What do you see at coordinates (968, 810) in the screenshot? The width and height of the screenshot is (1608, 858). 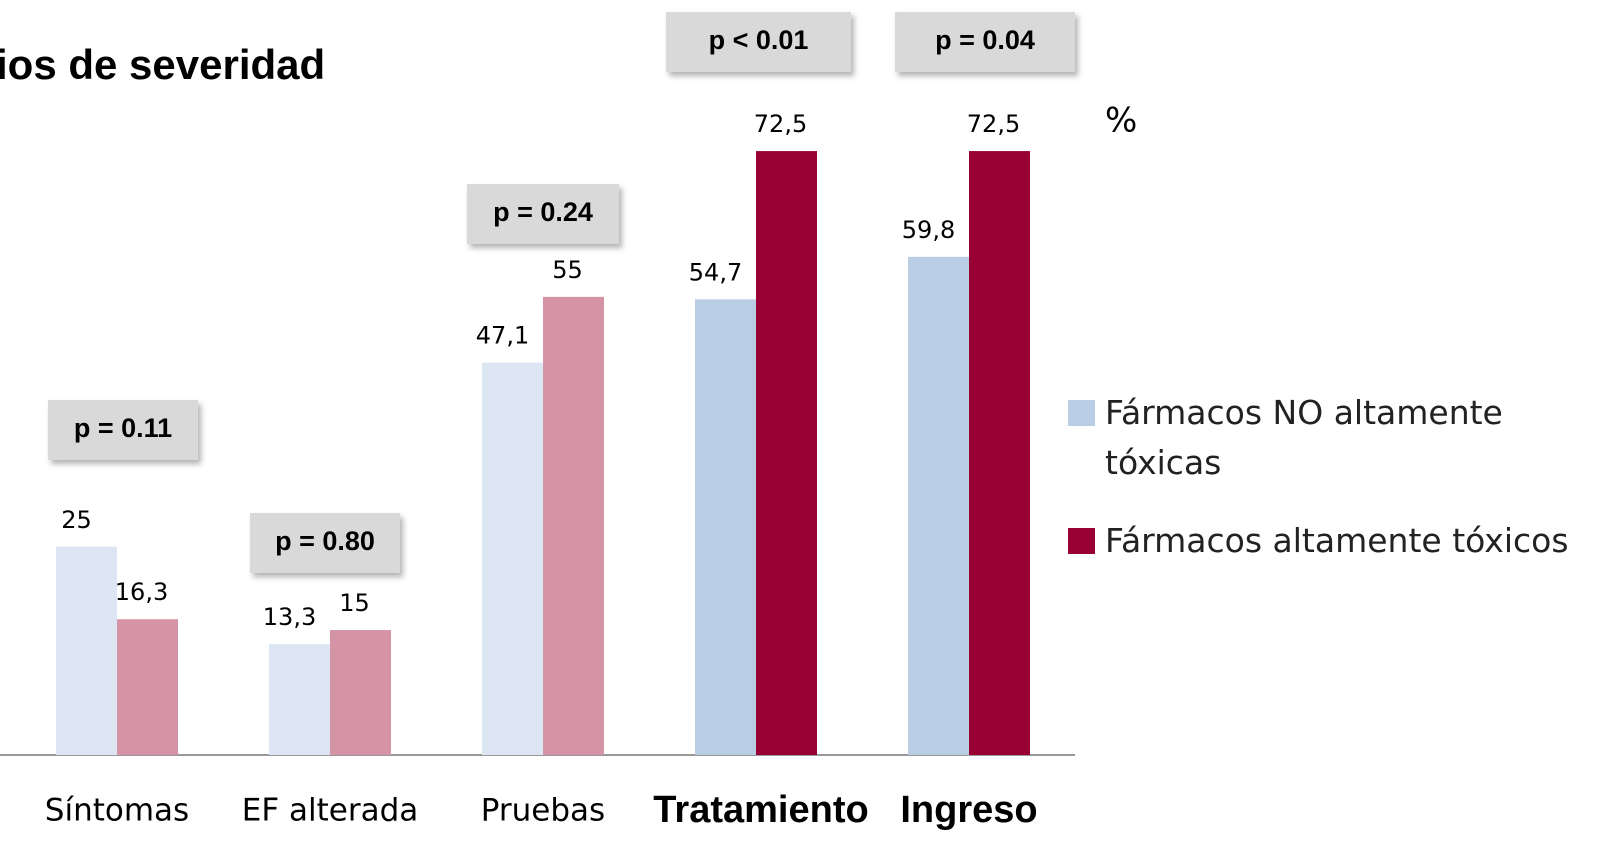 I see `x-tick-label: Ingreso` at bounding box center [968, 810].